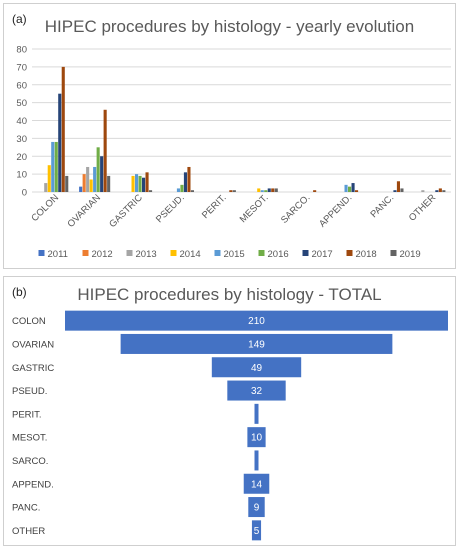 This screenshot has width=460, height=550. I want to click on y-tick-label: 60, so click(21, 85).